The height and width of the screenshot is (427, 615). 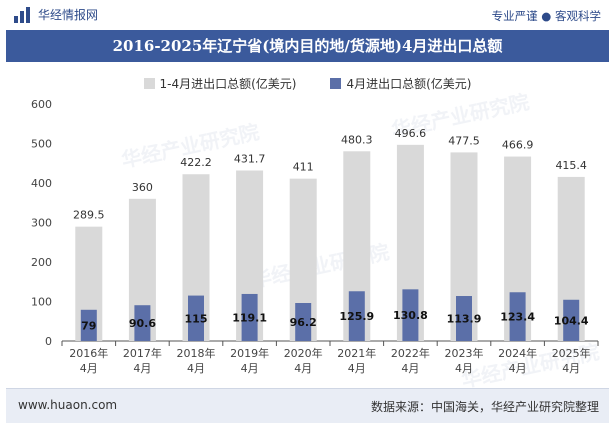 I want to click on data-label-april: 113.9, so click(x=464, y=319).